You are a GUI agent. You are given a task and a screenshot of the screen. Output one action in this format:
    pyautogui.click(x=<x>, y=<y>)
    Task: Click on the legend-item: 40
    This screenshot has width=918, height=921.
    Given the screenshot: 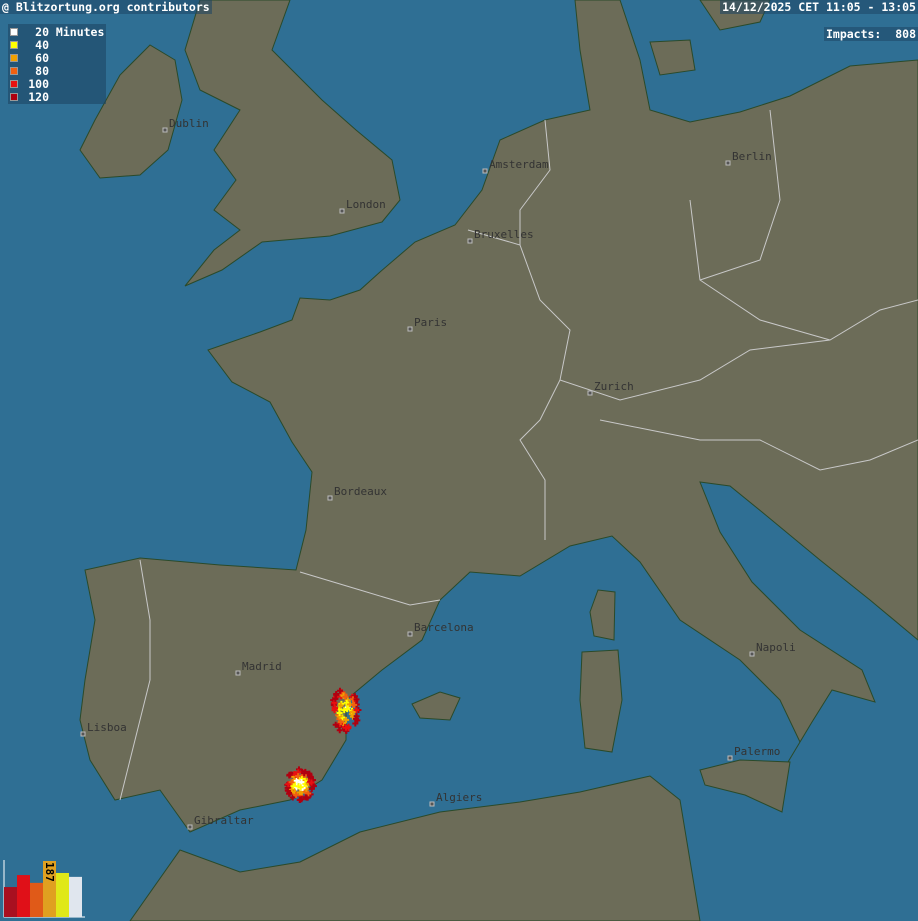 What is the action you would take?
    pyautogui.click(x=57, y=45)
    